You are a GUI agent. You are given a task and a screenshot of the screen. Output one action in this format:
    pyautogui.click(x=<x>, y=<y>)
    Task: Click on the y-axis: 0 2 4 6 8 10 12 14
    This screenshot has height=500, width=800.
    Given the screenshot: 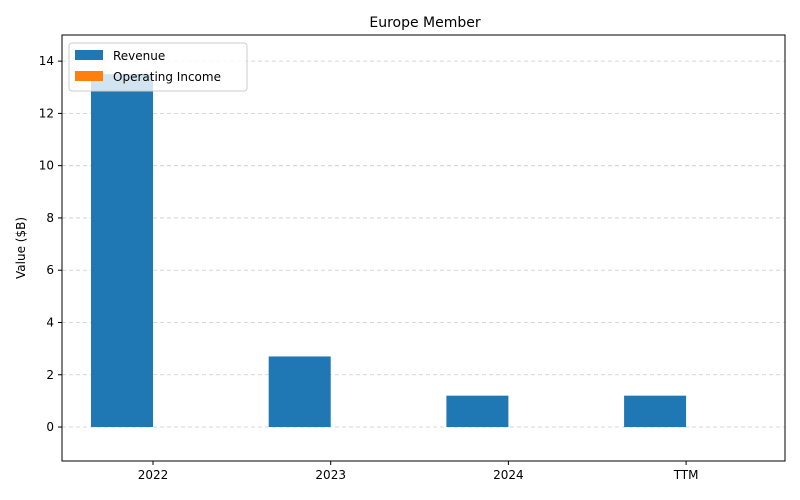 What is the action you would take?
    pyautogui.click(x=50, y=244)
    